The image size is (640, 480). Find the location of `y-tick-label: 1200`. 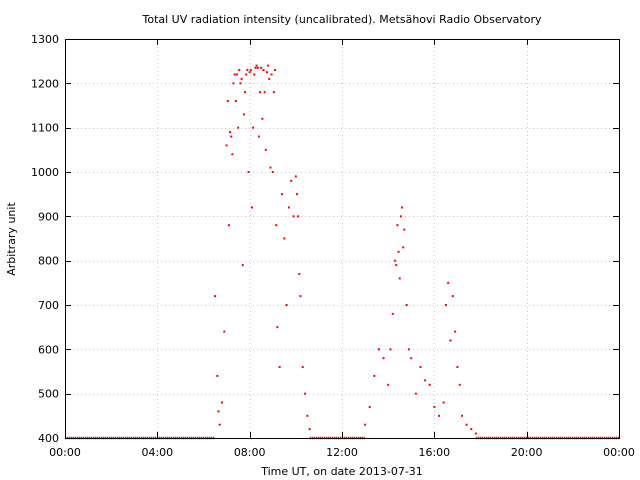

y-tick-label: 1200 is located at coordinates (45, 83).